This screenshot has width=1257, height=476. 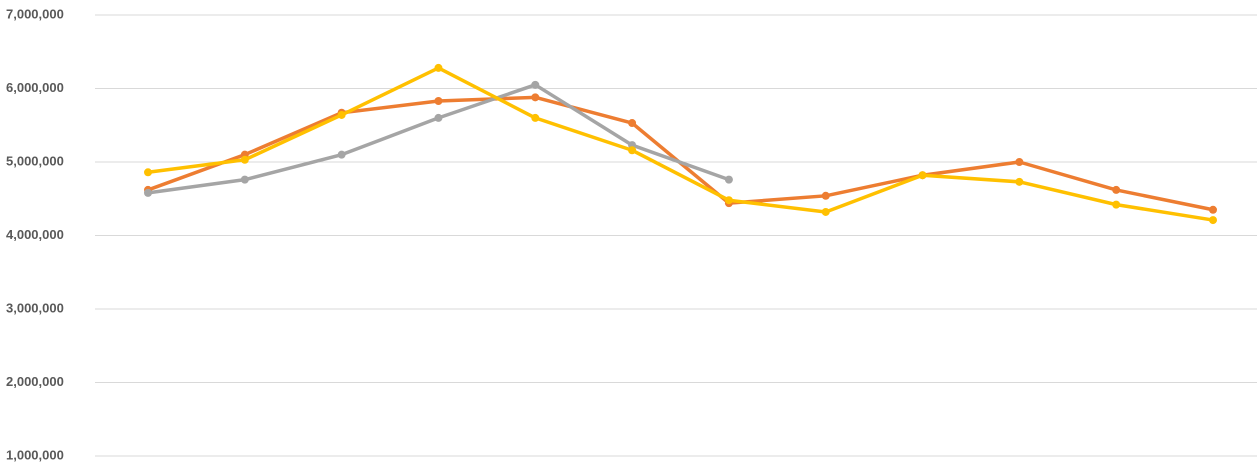 I want to click on y-tick-label: 1,000,000, so click(x=35, y=454).